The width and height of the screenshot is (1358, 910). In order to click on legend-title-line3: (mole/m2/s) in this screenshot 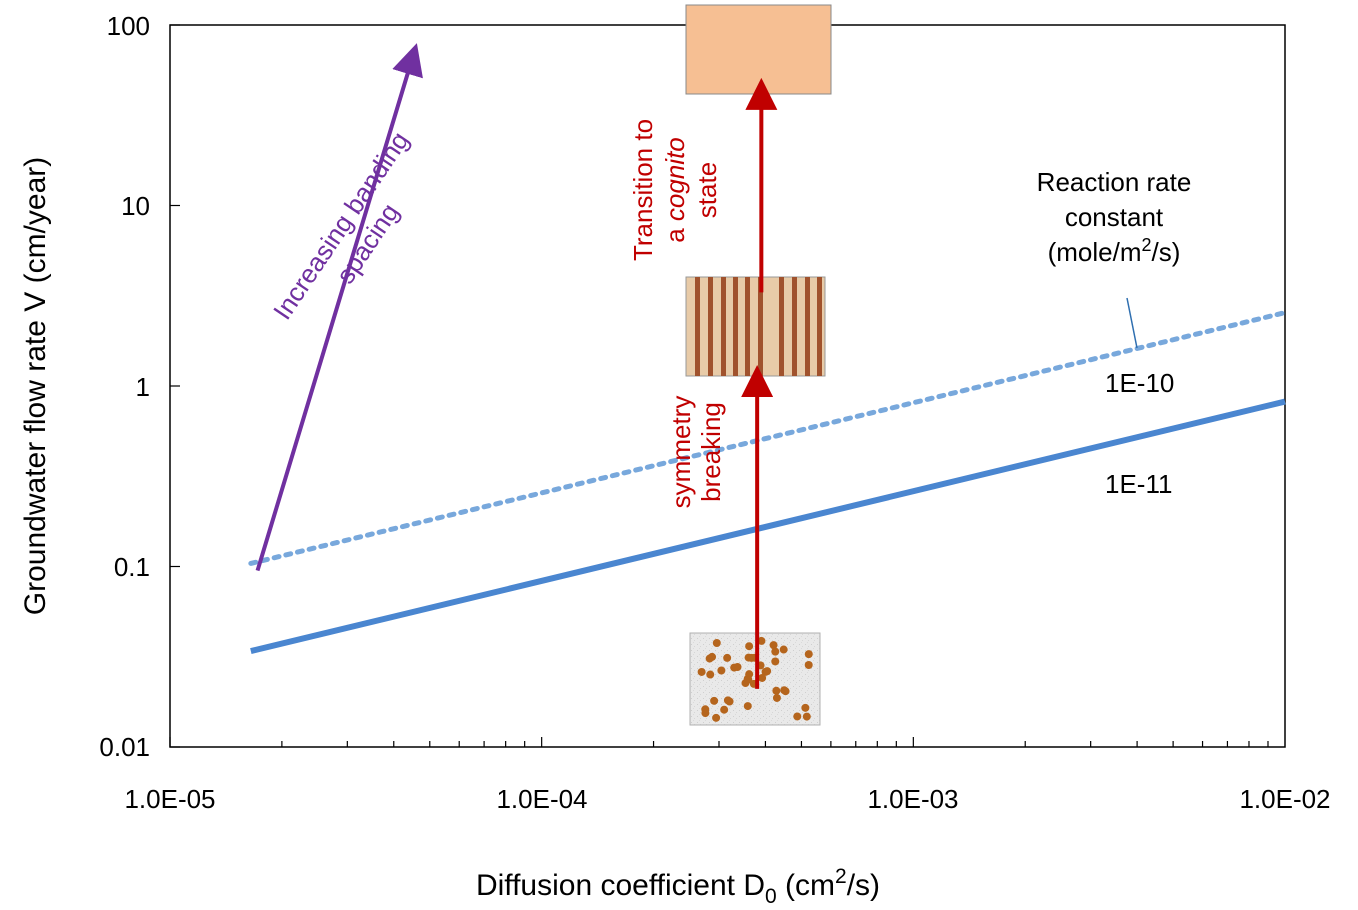, I will do `click(1114, 251)`.